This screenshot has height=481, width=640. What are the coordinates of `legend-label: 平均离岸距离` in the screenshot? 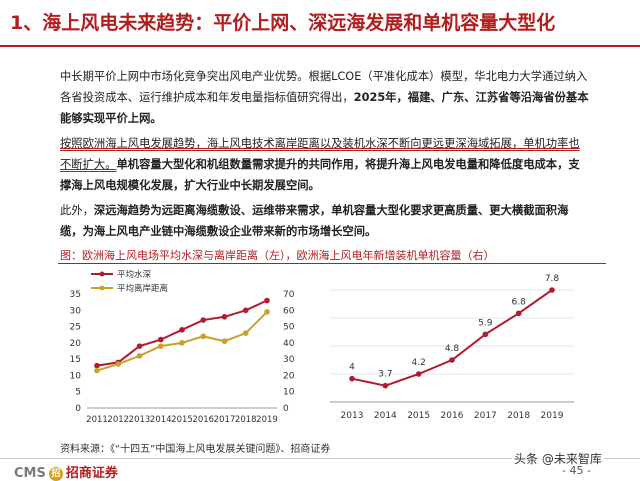 It's located at (142, 288).